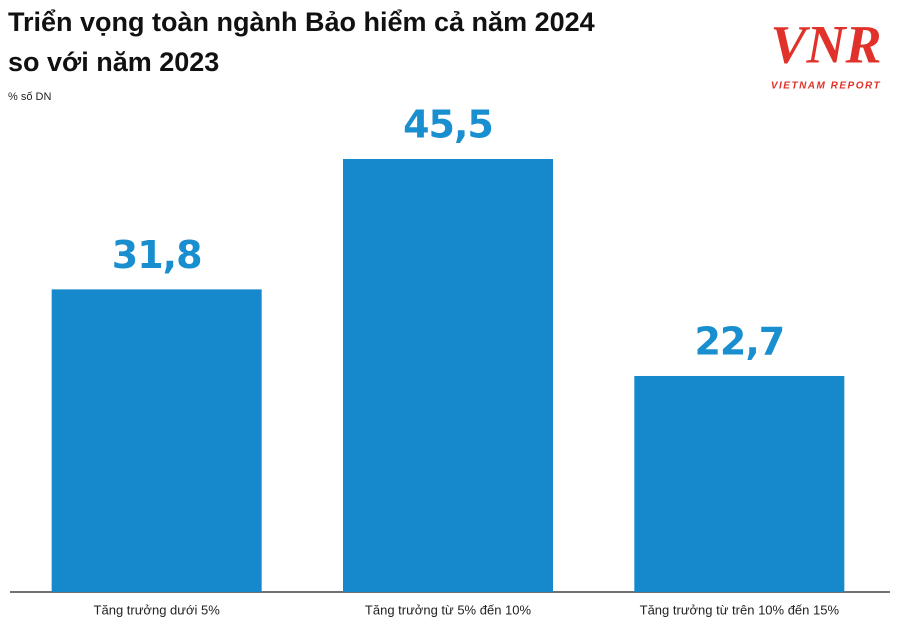  Describe the element at coordinates (739, 341) in the screenshot. I see `value-label: 22,7` at that location.